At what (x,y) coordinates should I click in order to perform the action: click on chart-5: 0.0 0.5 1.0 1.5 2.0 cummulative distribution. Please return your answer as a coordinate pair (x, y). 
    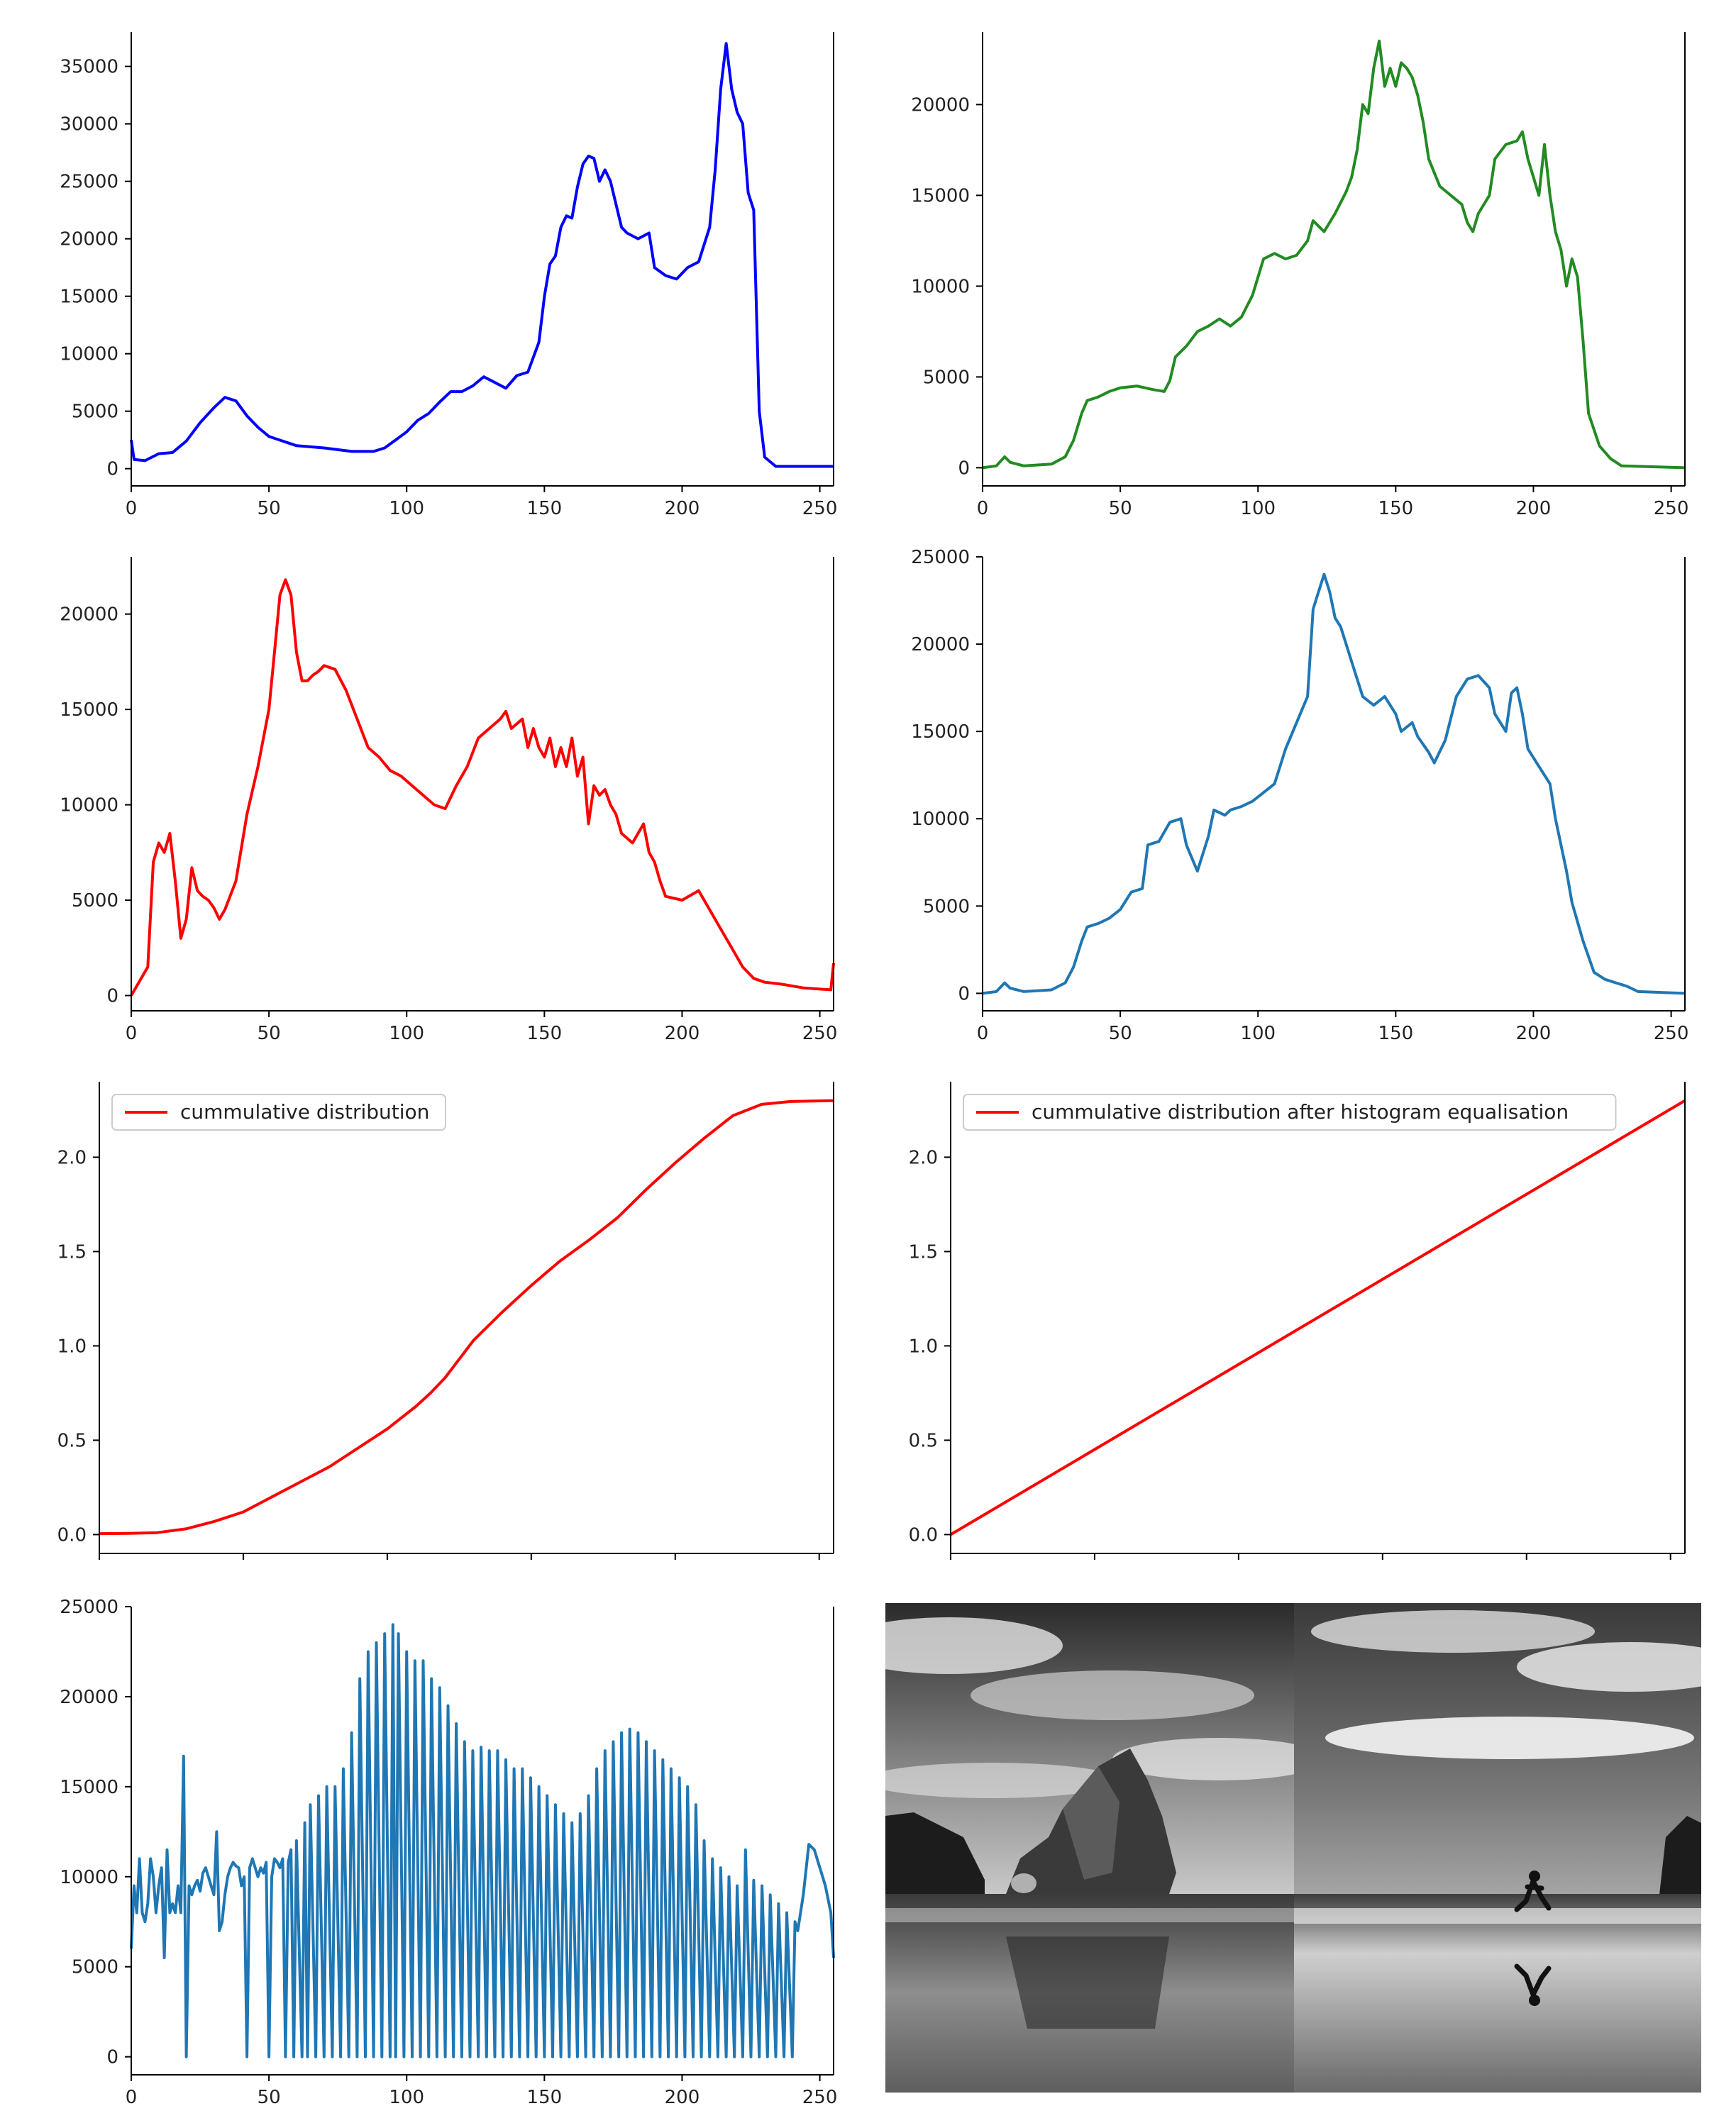
    Looking at the image, I should click on (445, 1321).